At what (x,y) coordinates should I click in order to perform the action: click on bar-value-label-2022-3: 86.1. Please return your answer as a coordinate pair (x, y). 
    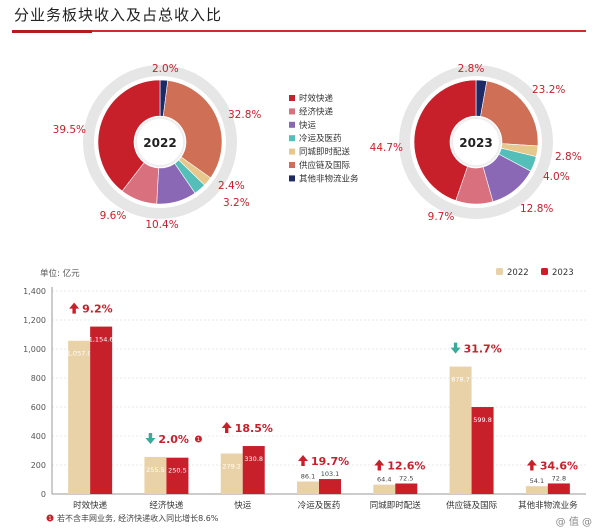
    Looking at the image, I should click on (308, 477).